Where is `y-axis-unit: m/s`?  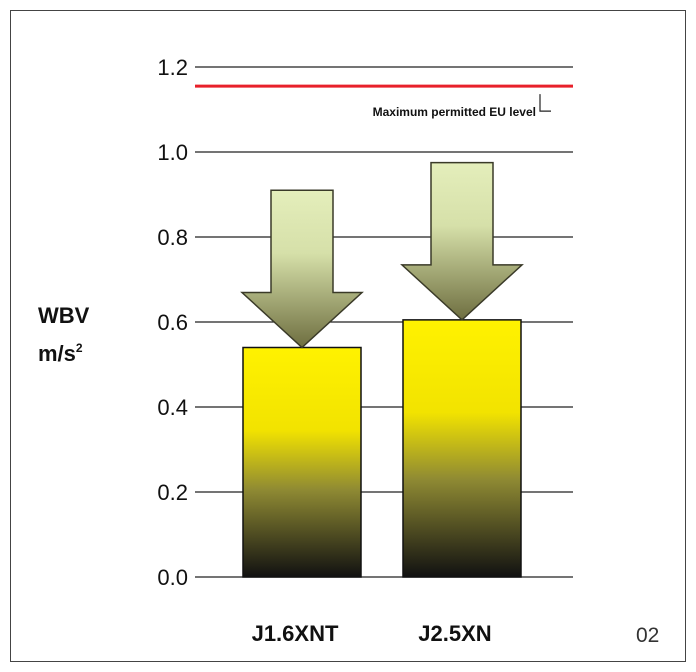
y-axis-unit: m/s is located at coordinates (57, 353).